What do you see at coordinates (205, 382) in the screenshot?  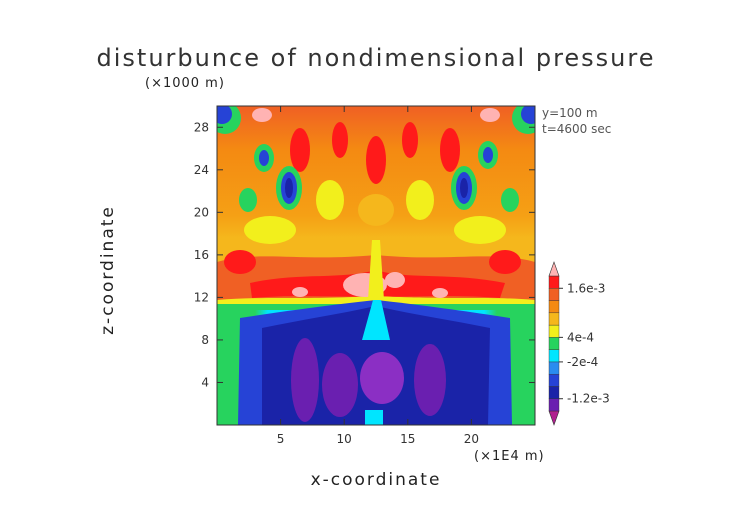 I see `y-tick-label: 4` at bounding box center [205, 382].